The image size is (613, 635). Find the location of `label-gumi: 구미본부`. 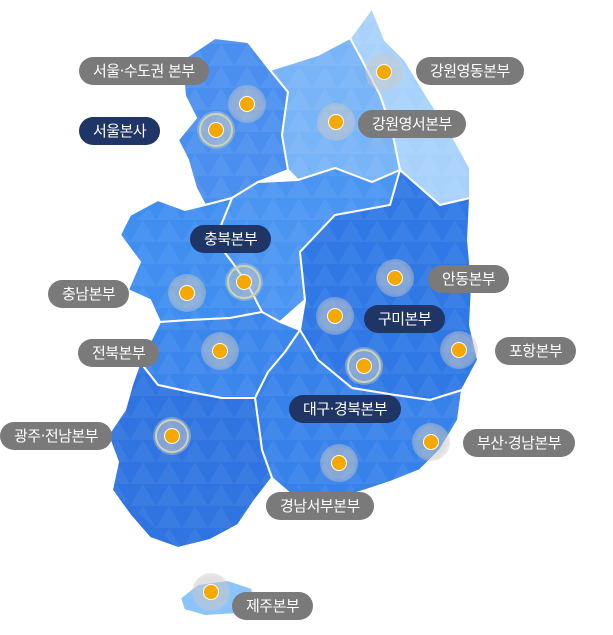

label-gumi: 구미본부 is located at coordinates (405, 319).